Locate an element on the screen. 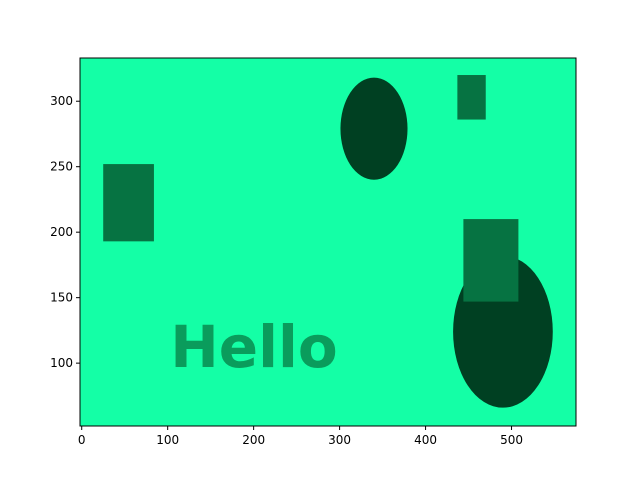 The width and height of the screenshot is (640, 480). x-tick-label: 200 is located at coordinates (253, 440).